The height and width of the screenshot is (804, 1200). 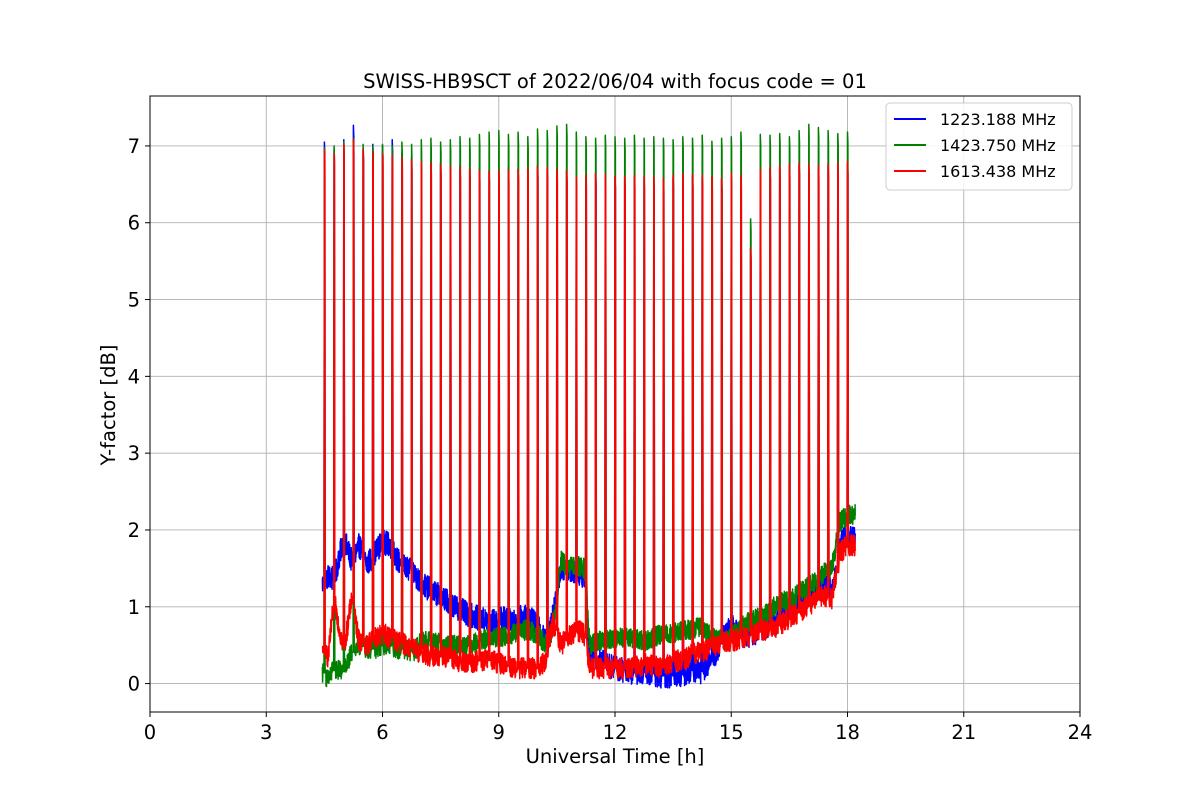 I want to click on legend-box, so click(x=979, y=146).